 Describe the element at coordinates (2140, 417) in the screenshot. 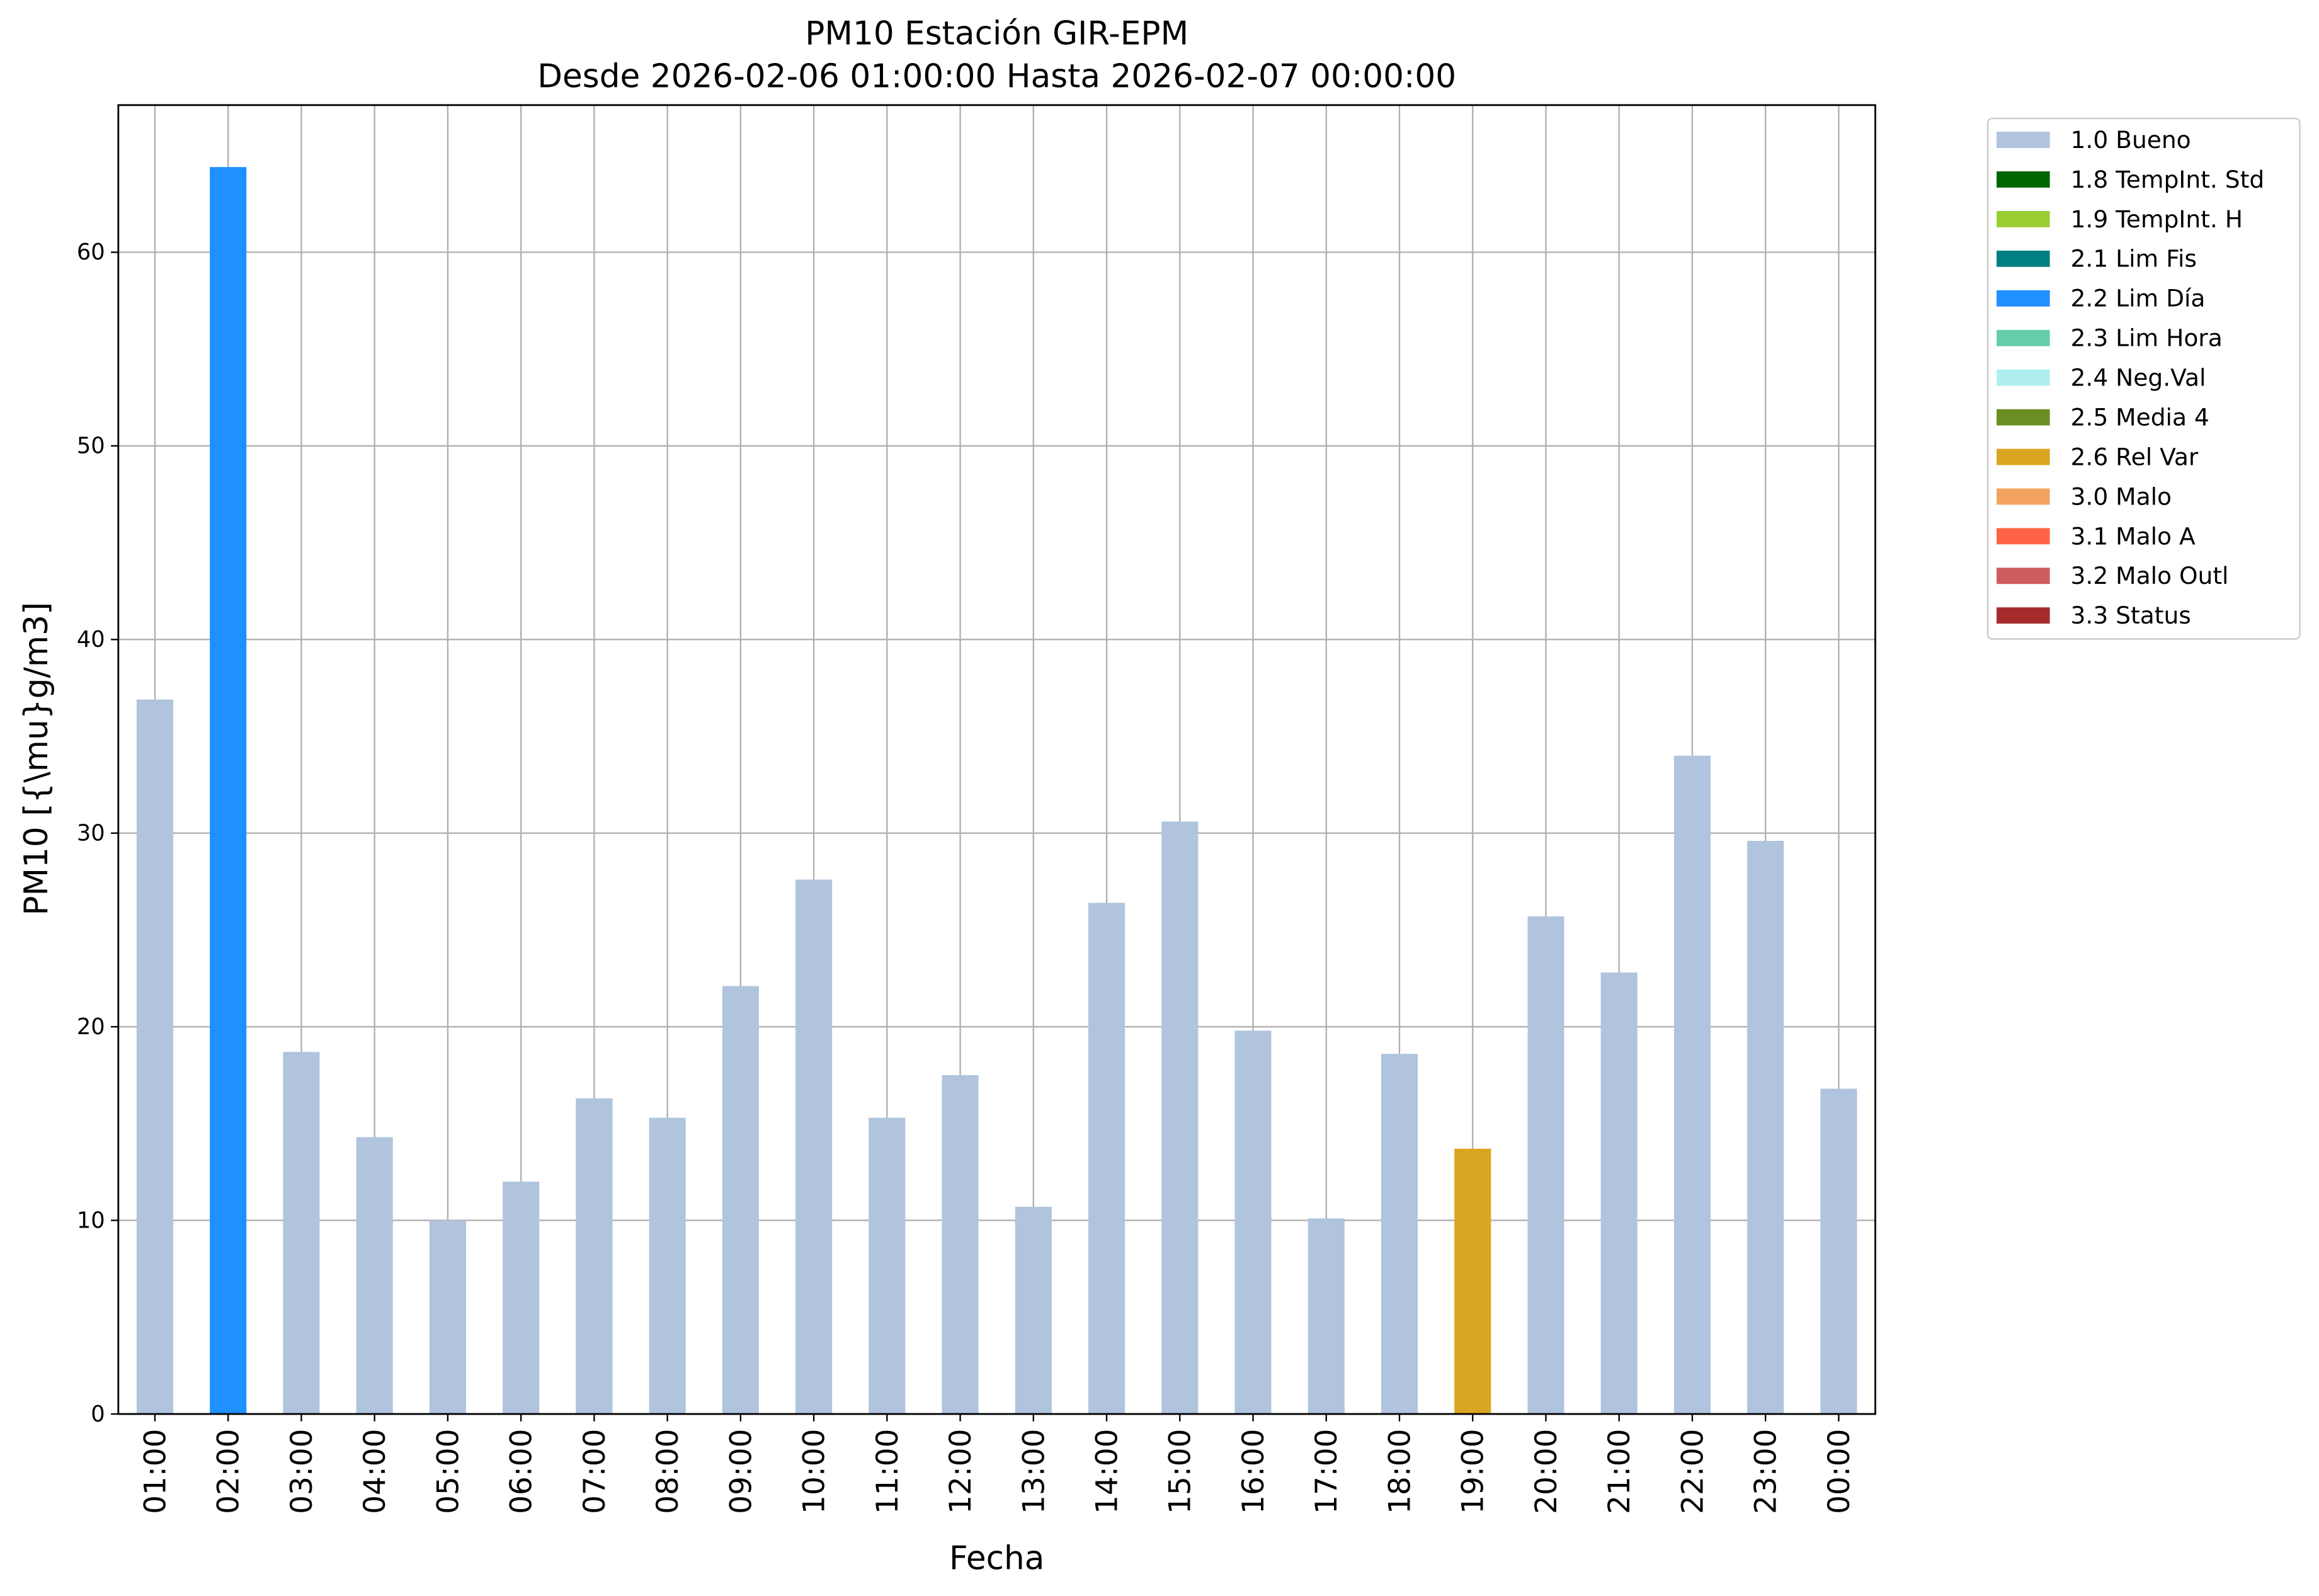

I see `legend-label: 2.5 Media 4` at that location.